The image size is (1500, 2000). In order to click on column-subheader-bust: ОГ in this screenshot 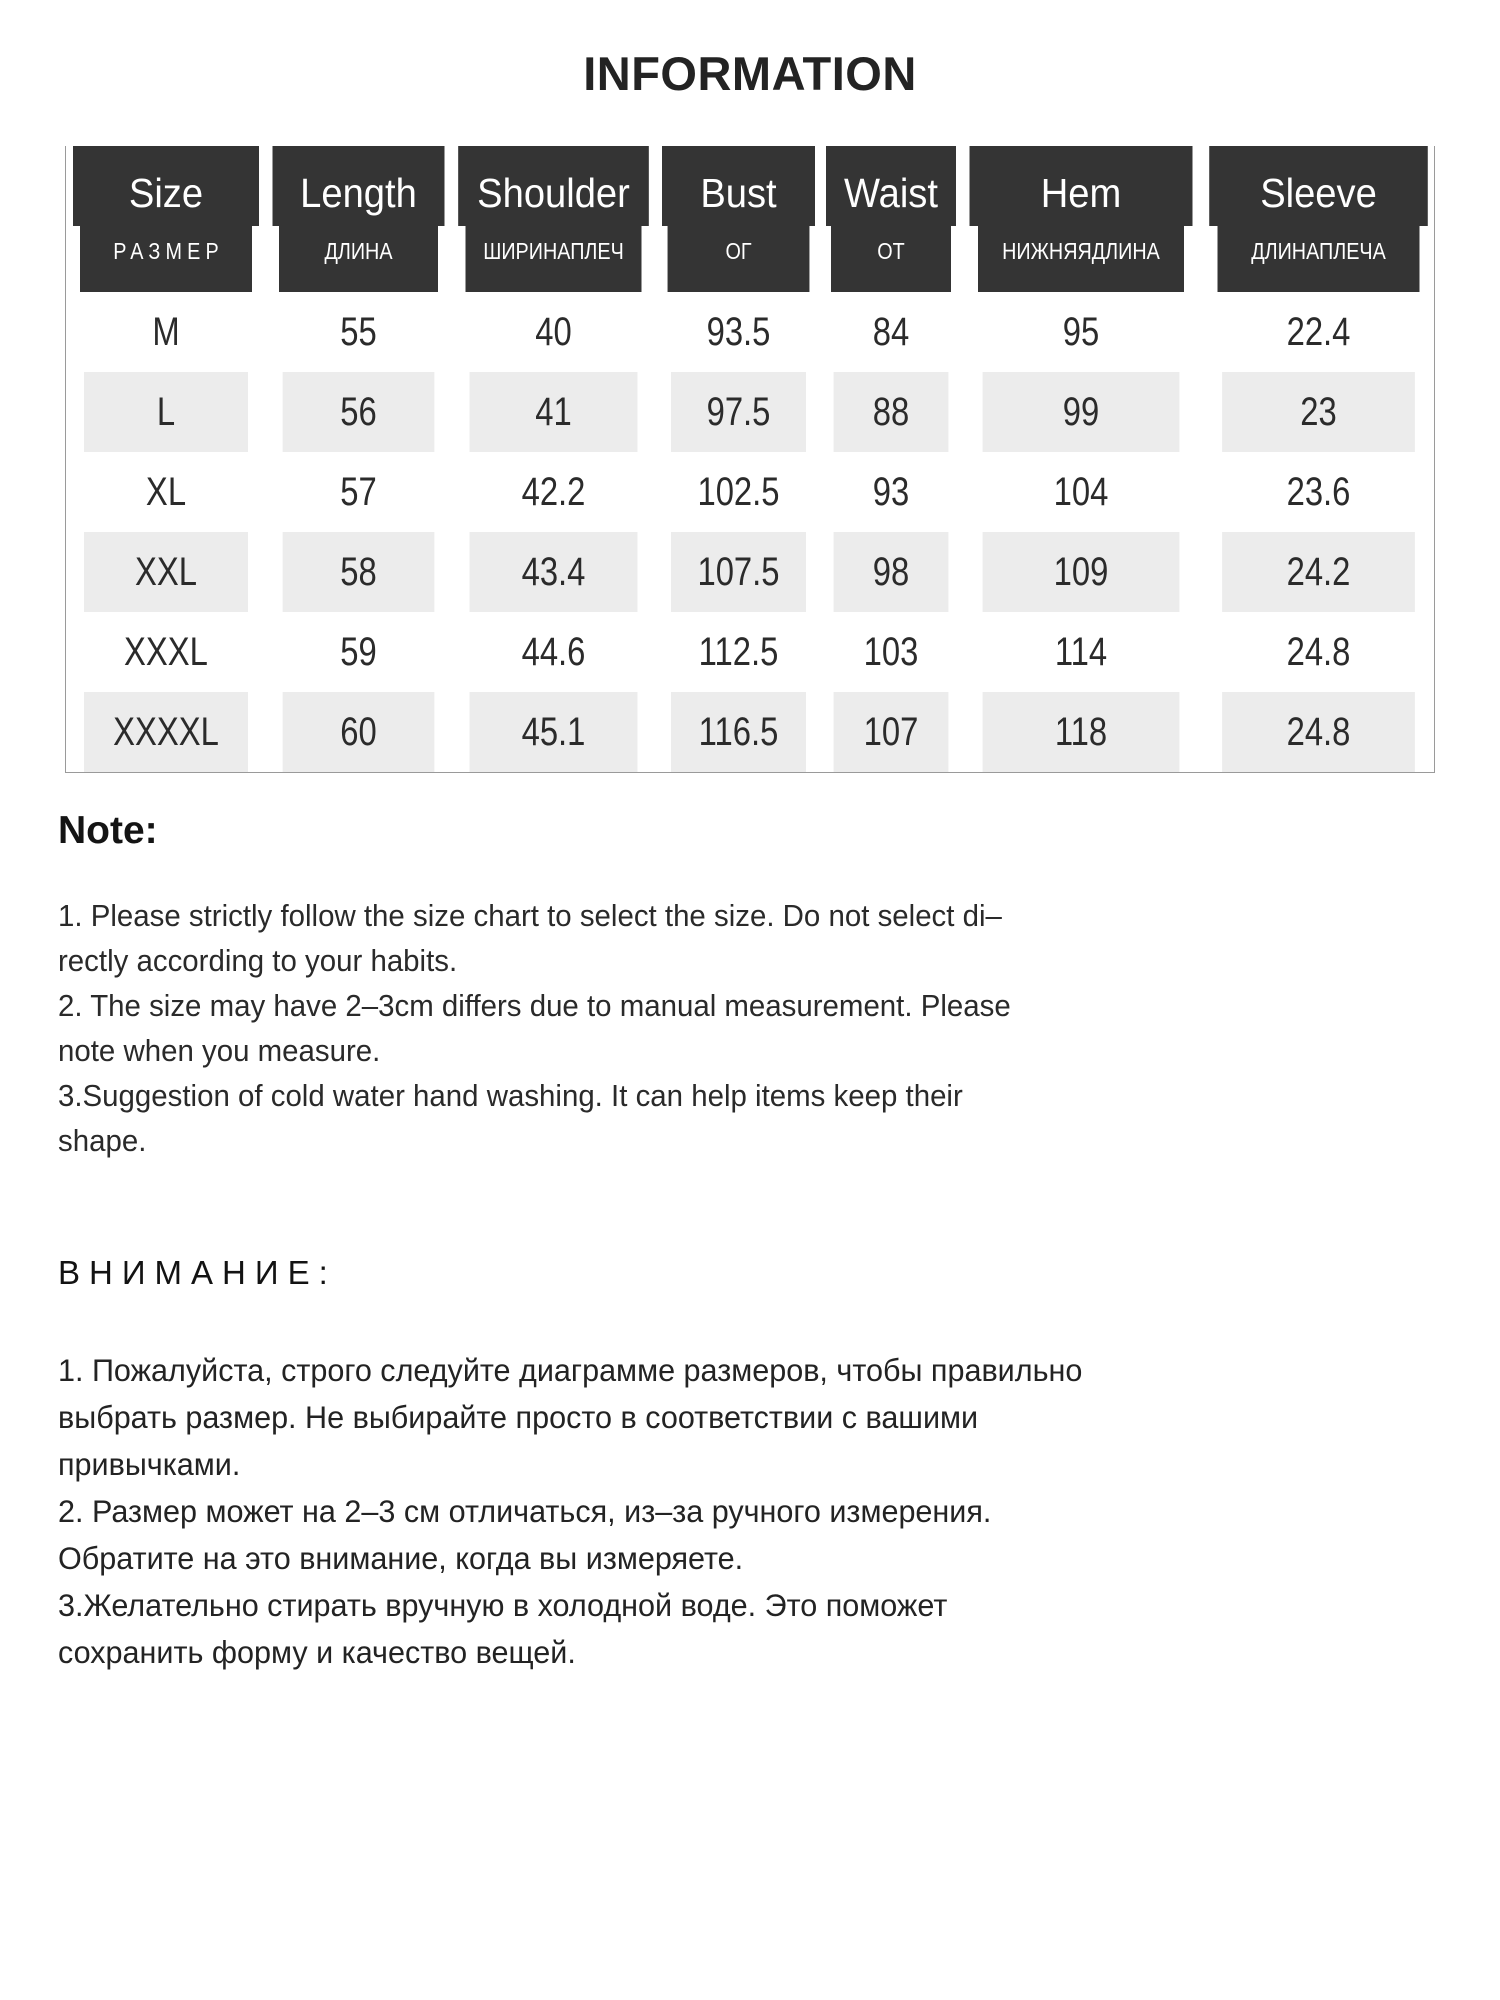, I will do `click(738, 259)`.